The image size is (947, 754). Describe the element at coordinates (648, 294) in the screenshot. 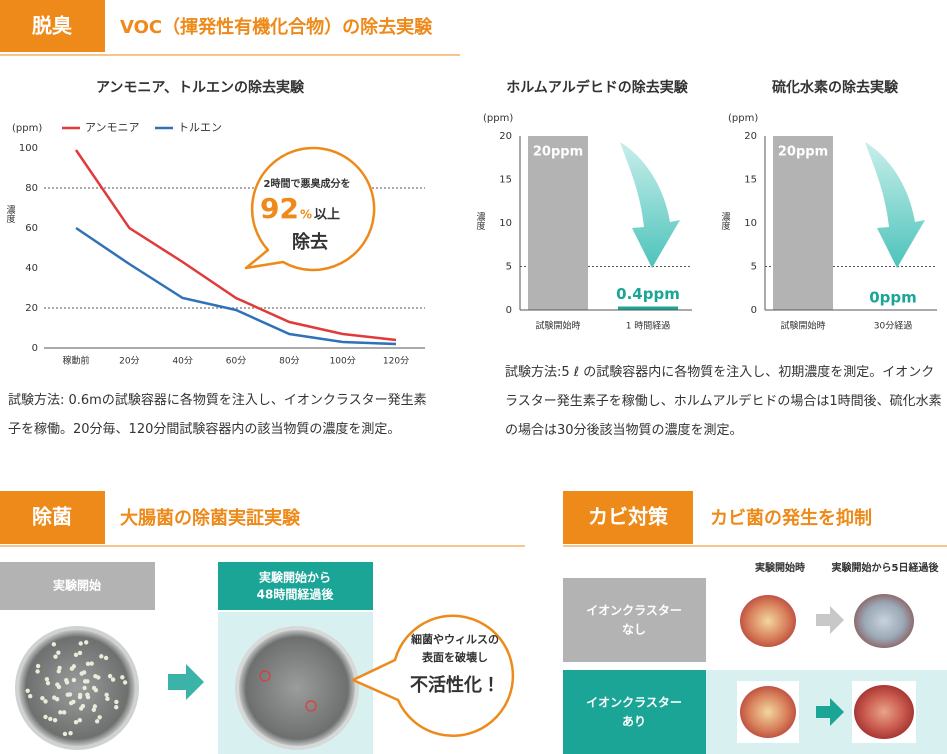

I see `value-label: 0.4ppm` at that location.